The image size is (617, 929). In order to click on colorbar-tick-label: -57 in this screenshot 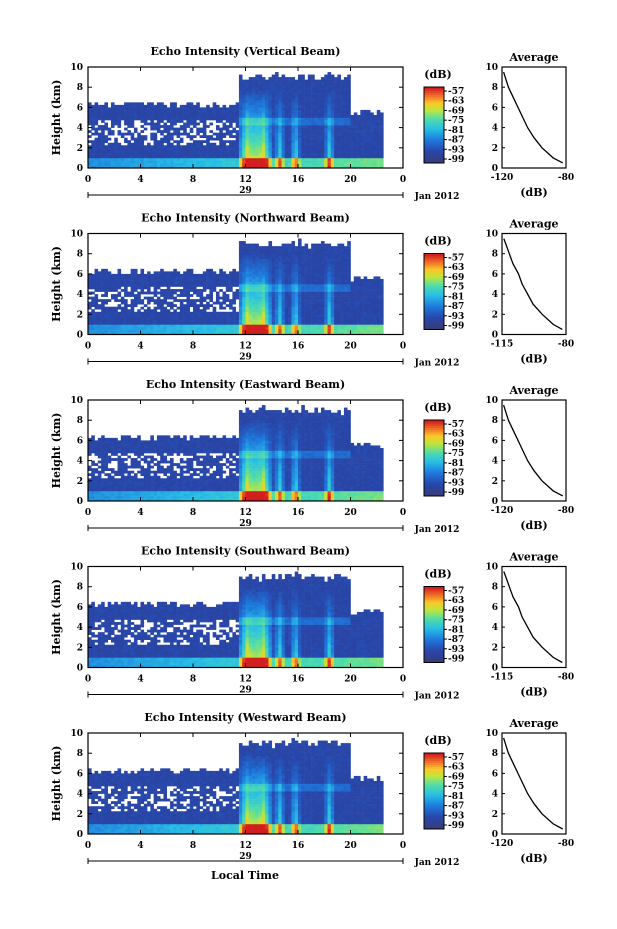, I will do `click(456, 92)`.